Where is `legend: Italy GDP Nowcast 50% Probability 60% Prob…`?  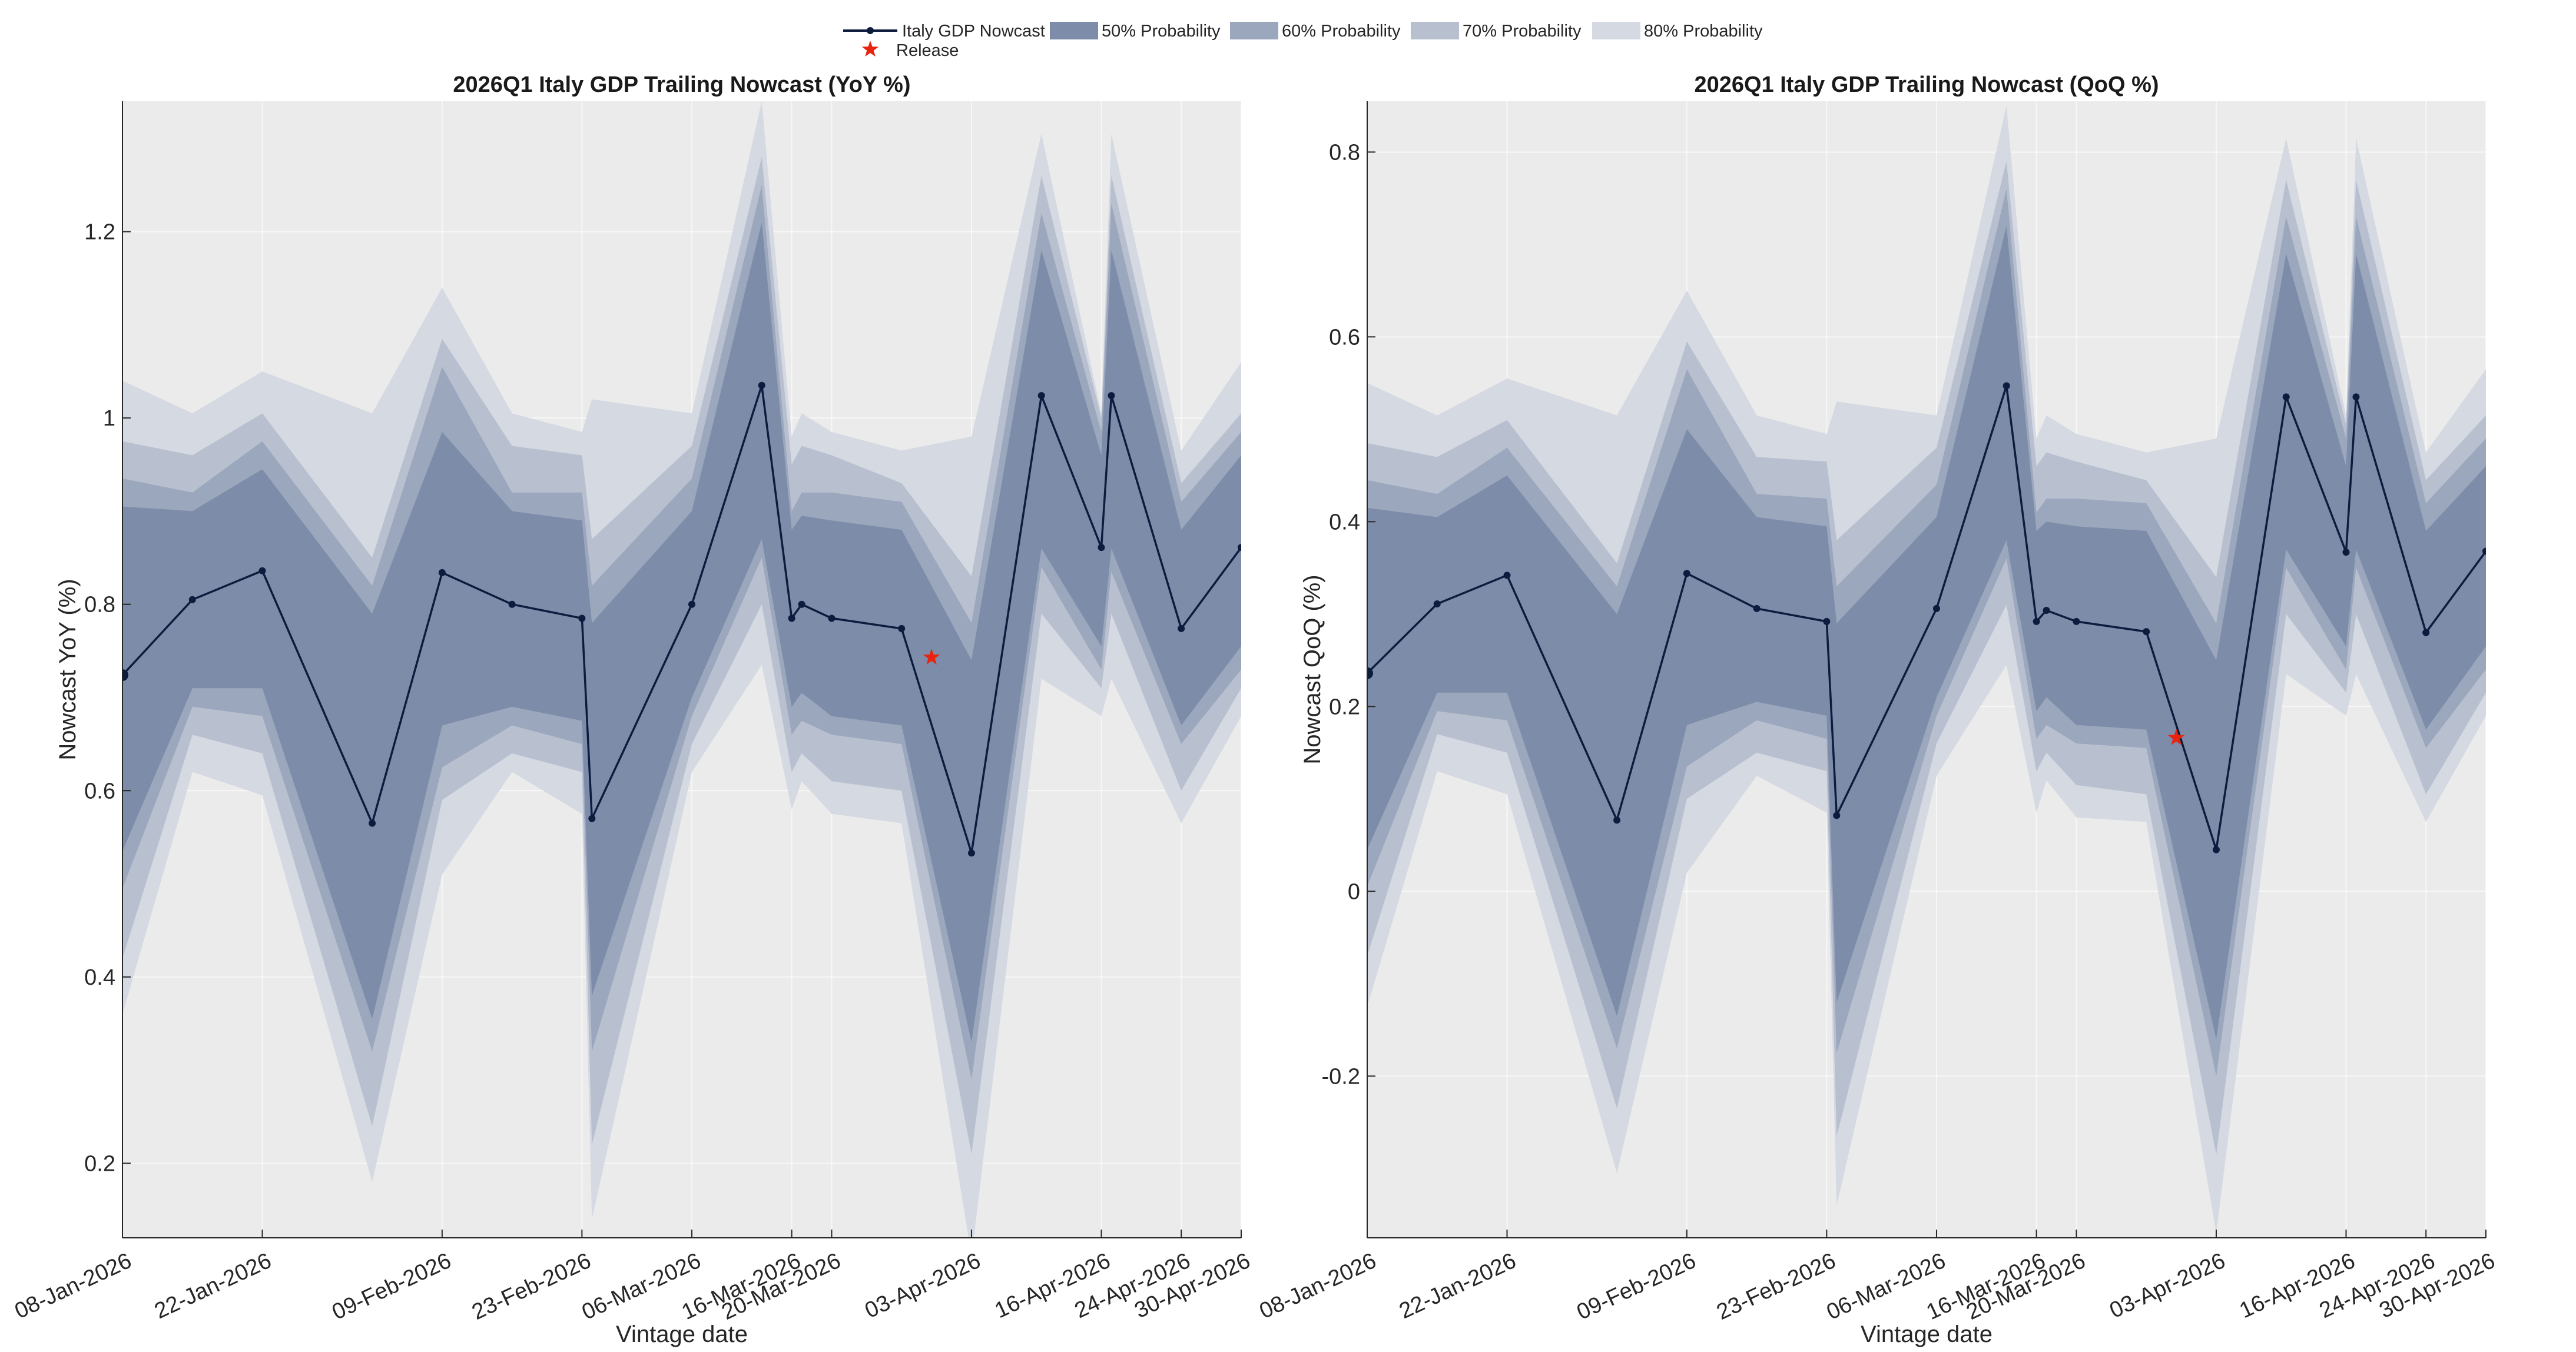
legend: Italy GDP Nowcast 50% Probability 60% Prob… is located at coordinates (1303, 41).